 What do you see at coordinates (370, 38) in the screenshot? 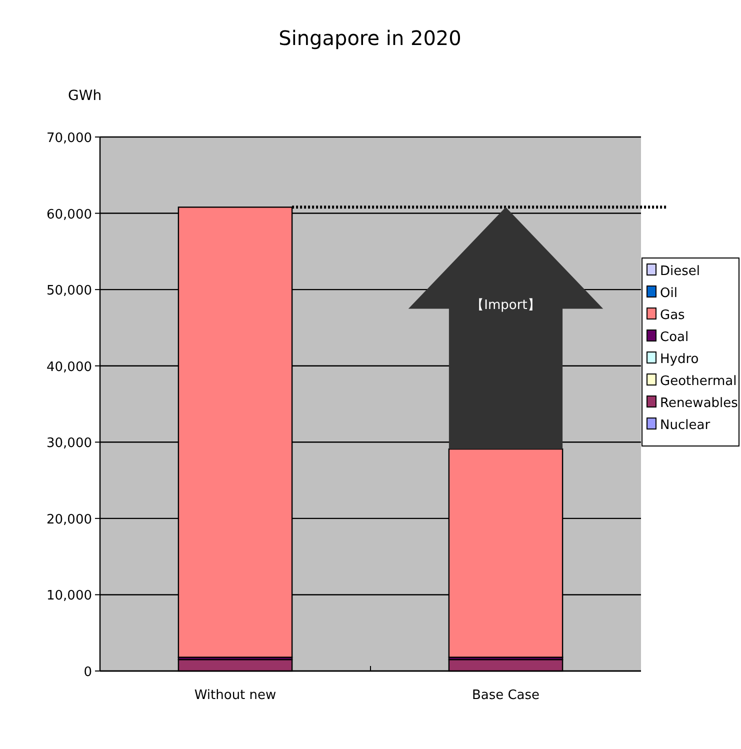
I see `chart-title: Singapore in 2020` at bounding box center [370, 38].